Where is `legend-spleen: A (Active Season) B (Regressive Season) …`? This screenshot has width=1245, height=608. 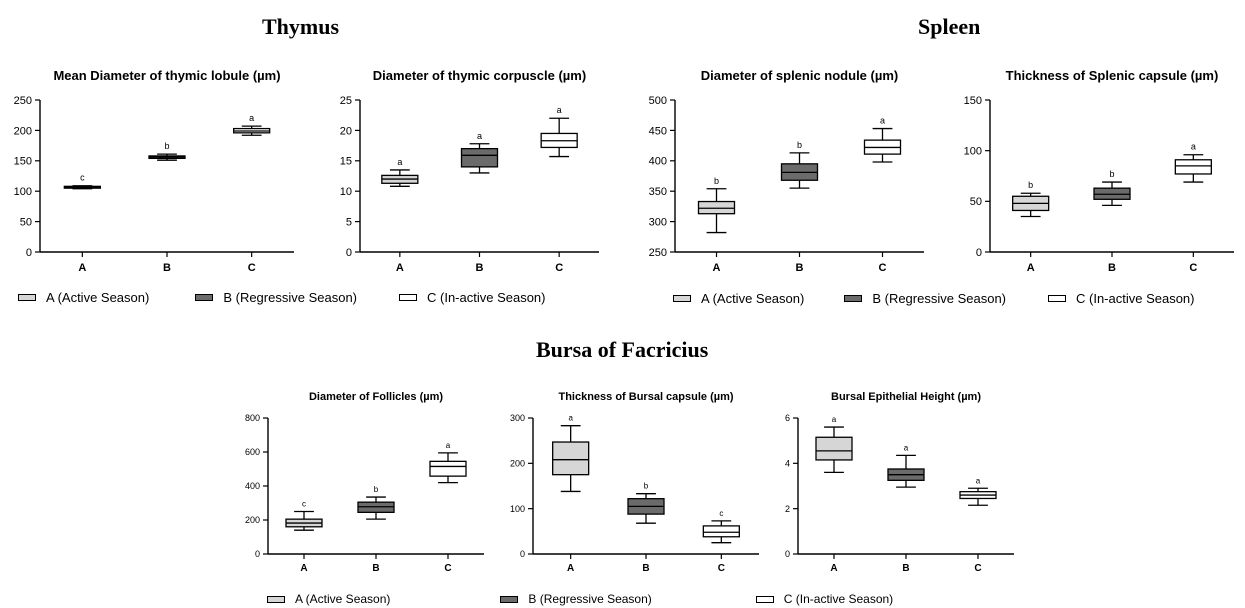
legend-spleen: A (Active Season) B (Regressive Season) … is located at coordinates (934, 298).